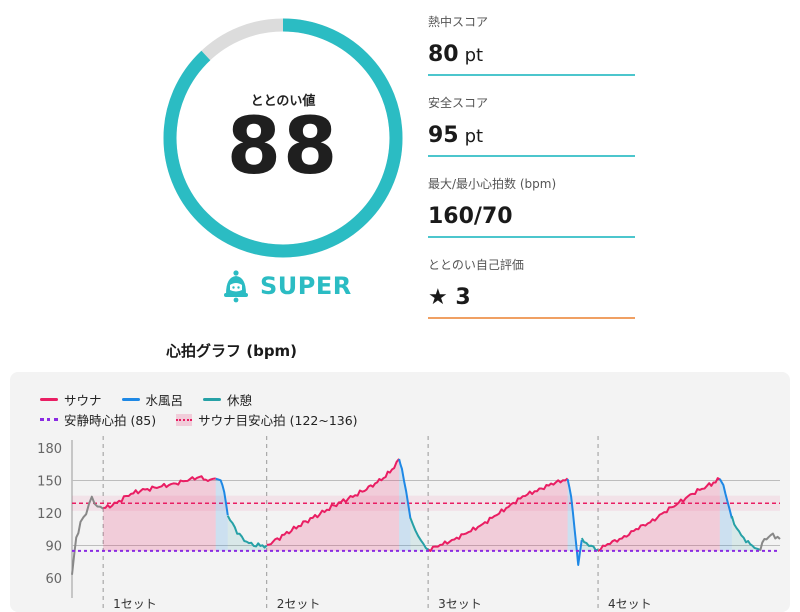  What do you see at coordinates (98, 419) in the screenshot?
I see `legend-resting-hr: 安静時心拍 (85)` at bounding box center [98, 419].